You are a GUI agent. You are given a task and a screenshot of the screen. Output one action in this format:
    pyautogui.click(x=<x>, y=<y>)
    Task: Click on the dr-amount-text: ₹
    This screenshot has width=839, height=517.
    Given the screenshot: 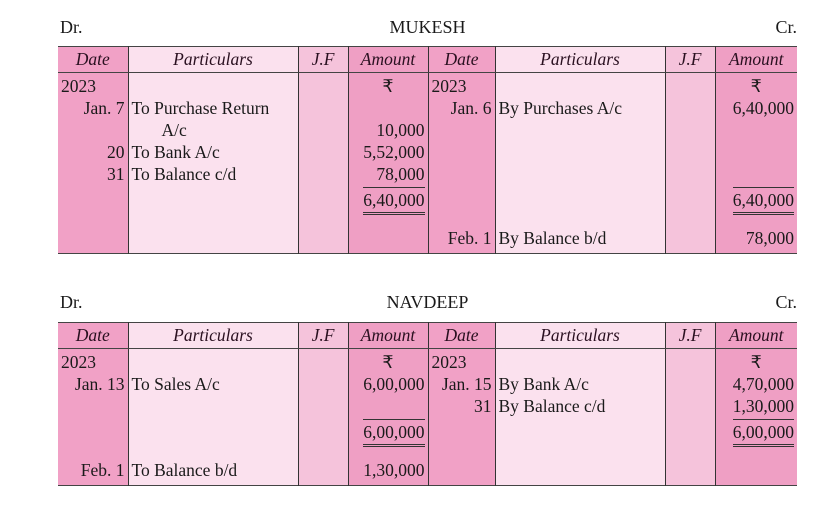 What is the action you would take?
    pyautogui.click(x=388, y=362)
    